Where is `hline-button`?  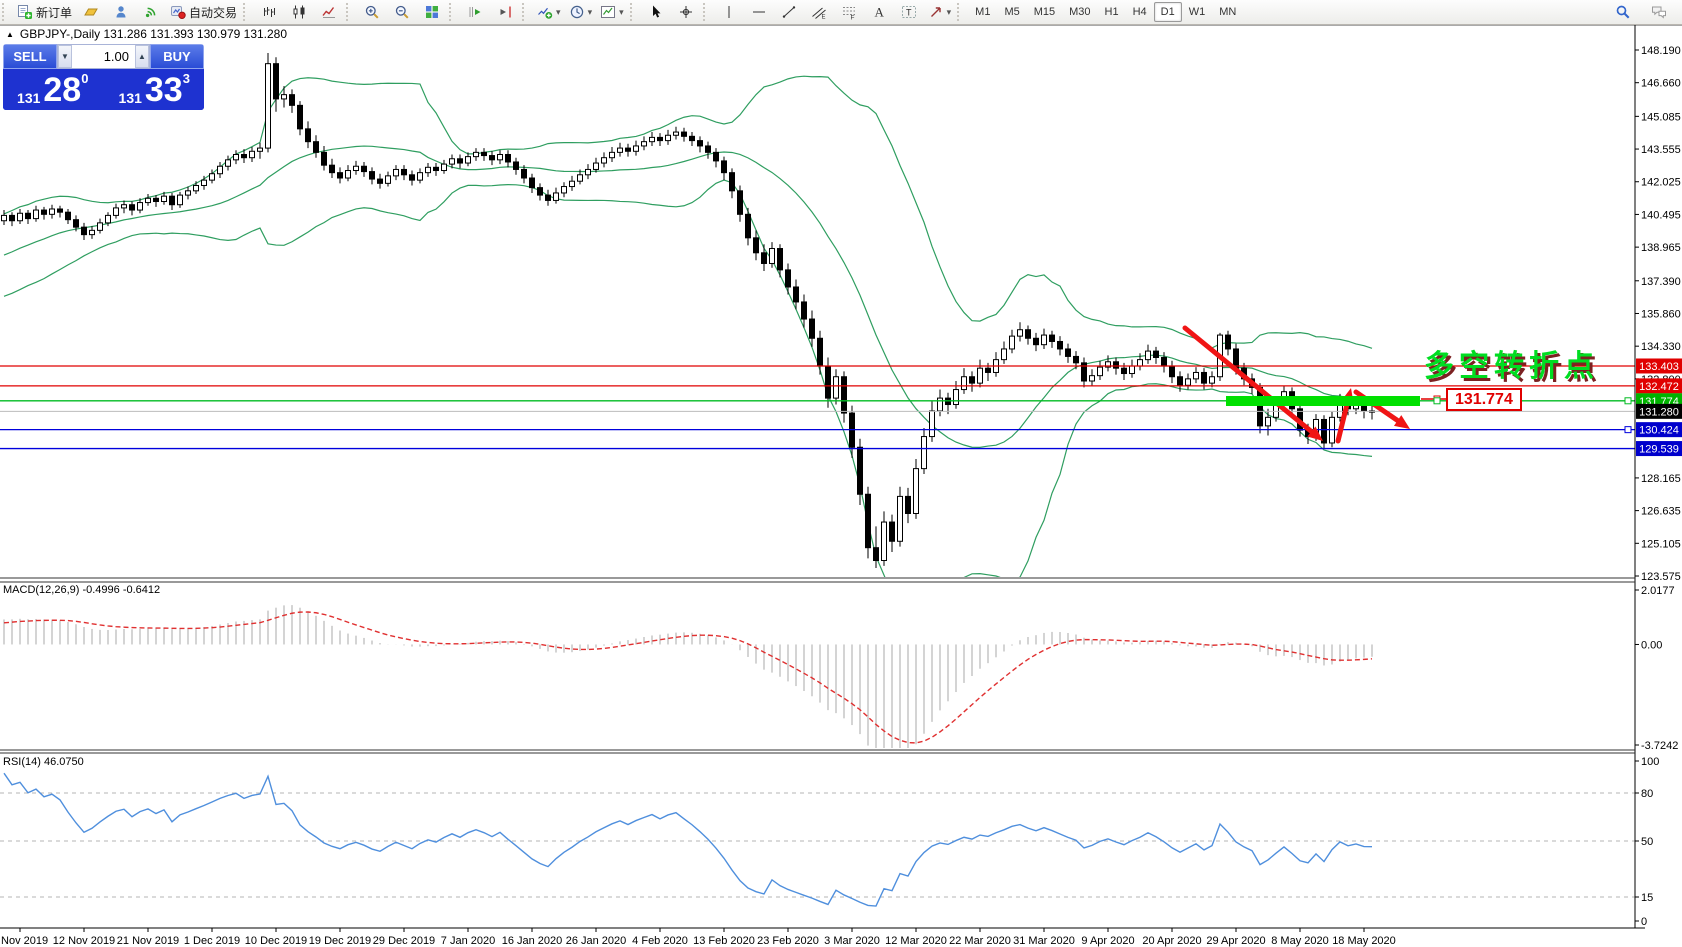
hline-button is located at coordinates (759, 12).